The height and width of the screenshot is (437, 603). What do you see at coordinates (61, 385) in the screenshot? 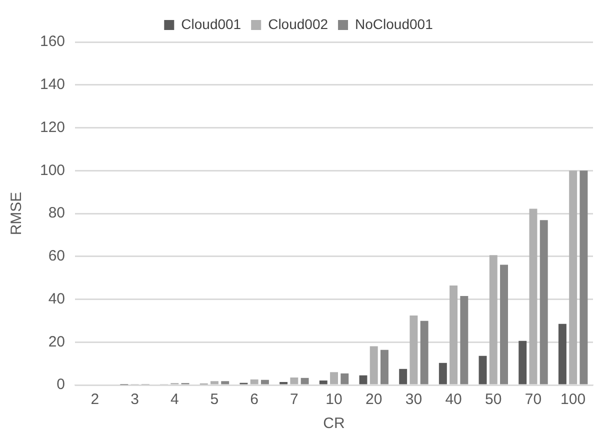
I see `y-tick-label: 0` at bounding box center [61, 385].